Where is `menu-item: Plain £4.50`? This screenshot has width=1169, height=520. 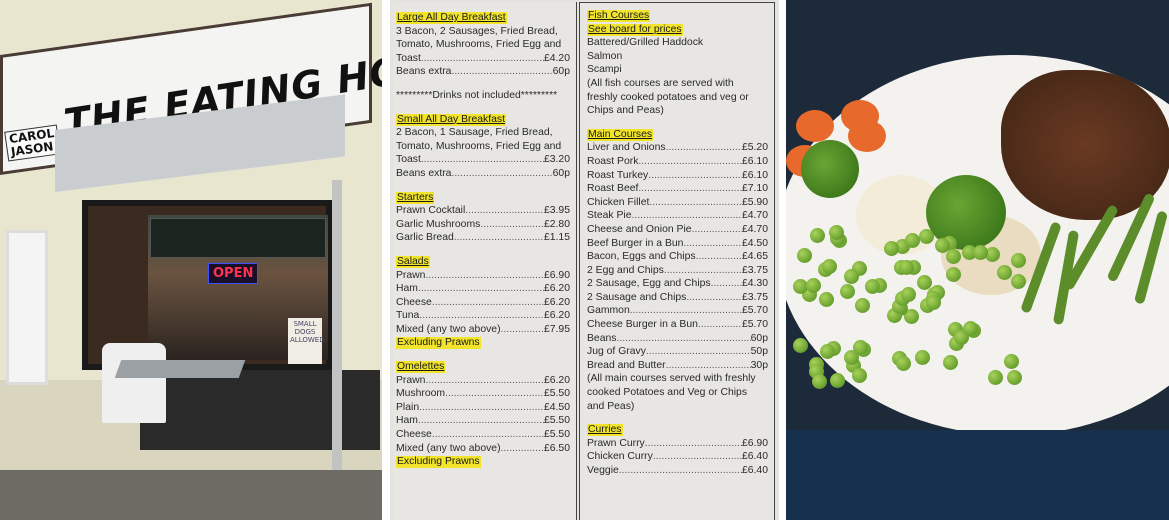
menu-item: Plain £4.50 is located at coordinates (486, 408).